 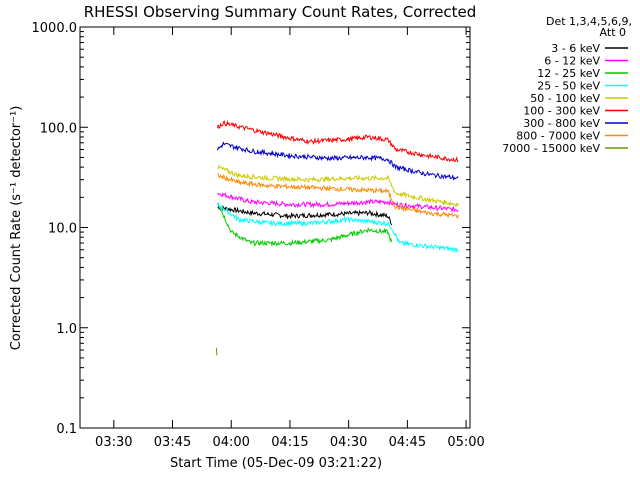 I want to click on legend-entry-label: 6 - 12 keV, so click(x=572, y=61).